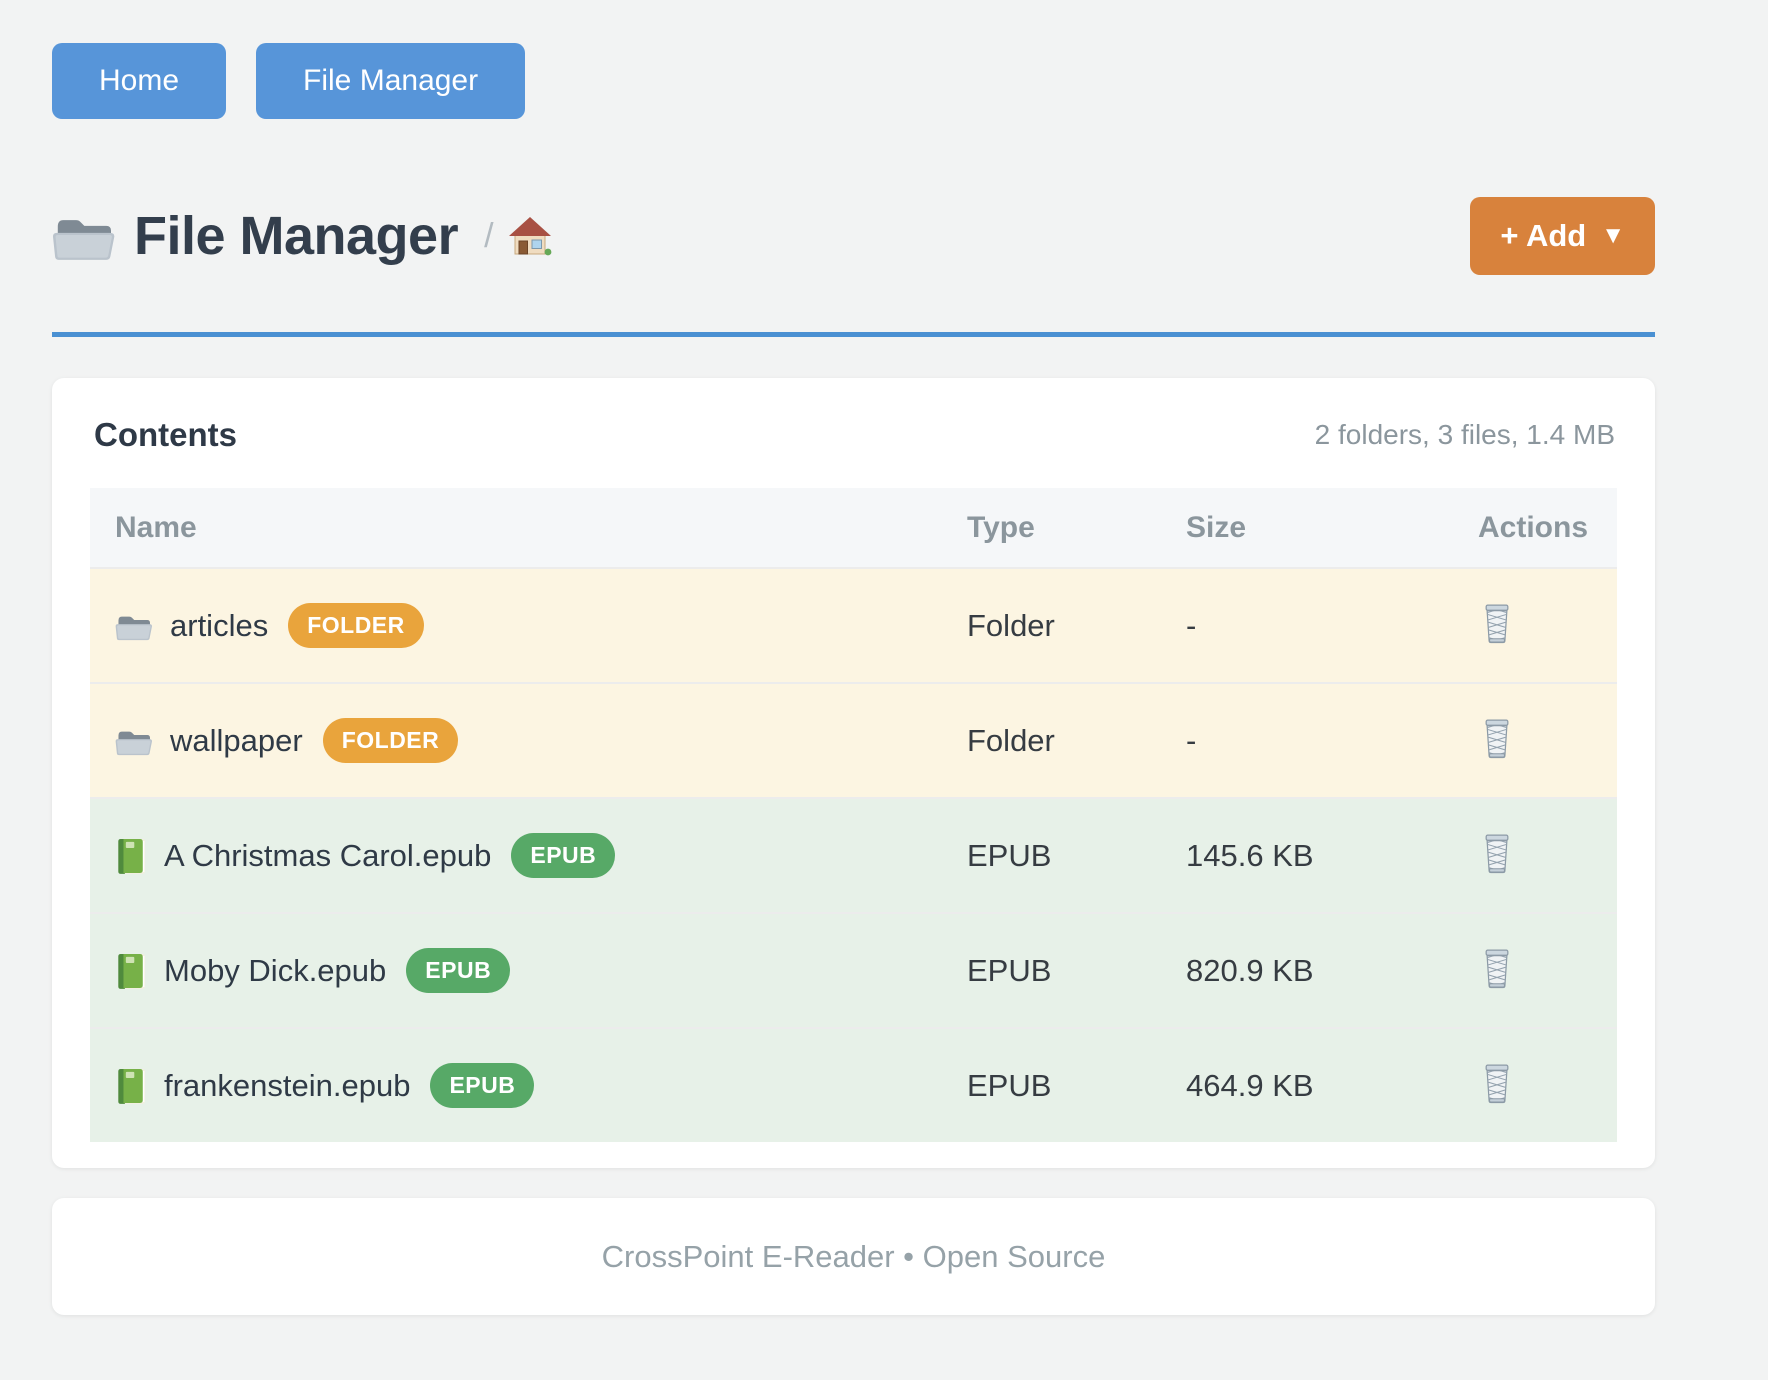 The width and height of the screenshot is (1768, 1380). I want to click on footer-card: CrossPoint E-Reader • Open Source, so click(853, 1256).